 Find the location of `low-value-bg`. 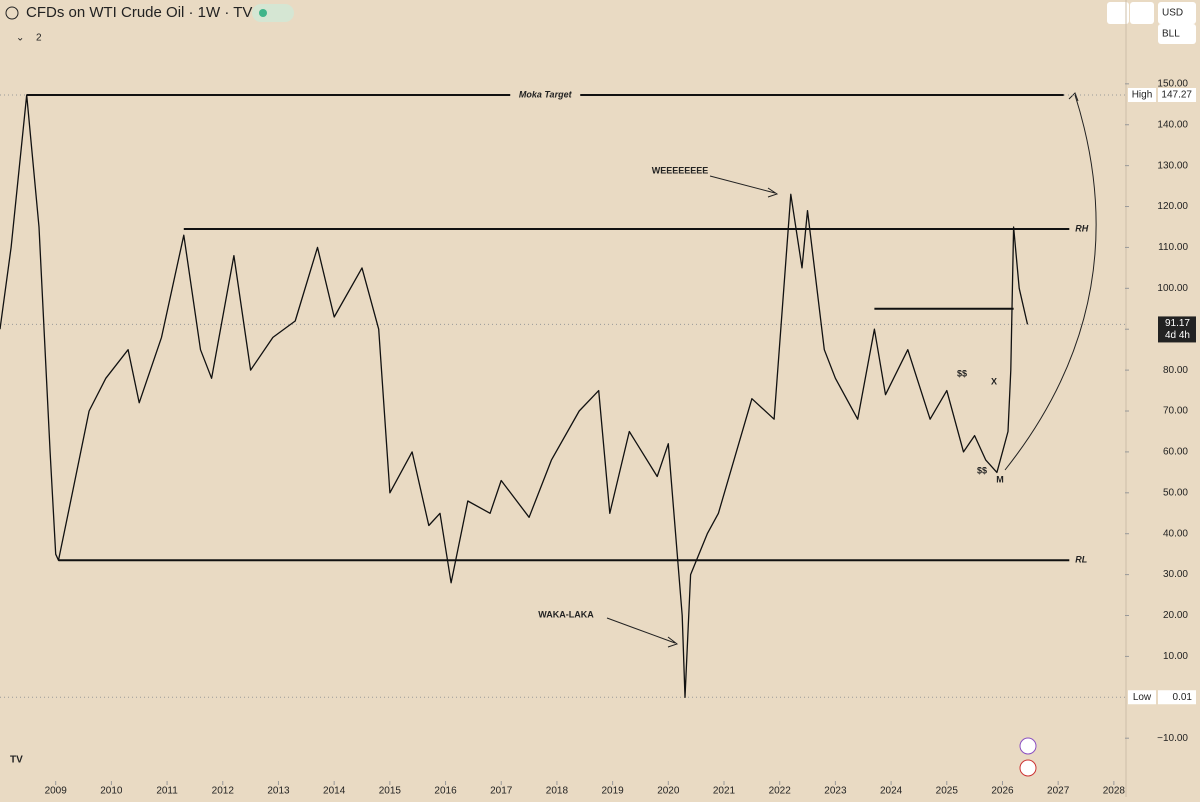

low-value-bg is located at coordinates (1177, 697).